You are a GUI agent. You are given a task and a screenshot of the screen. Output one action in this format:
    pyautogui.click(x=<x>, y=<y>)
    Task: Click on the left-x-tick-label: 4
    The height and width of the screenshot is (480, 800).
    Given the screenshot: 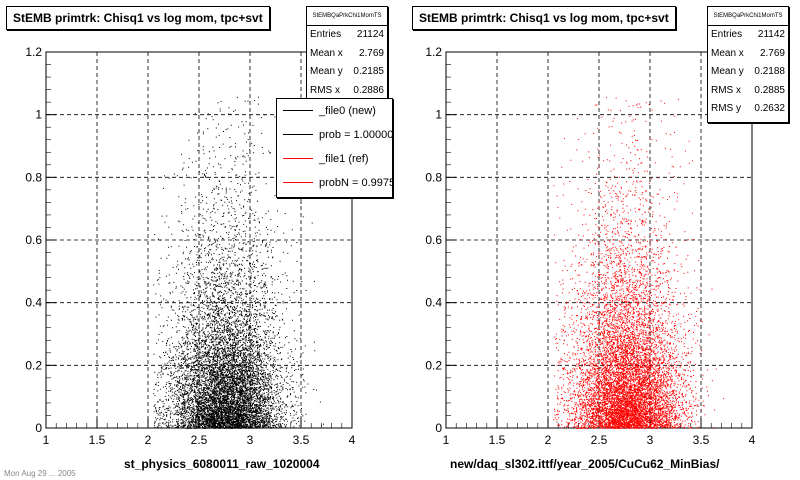 What is the action you would take?
    pyautogui.click(x=352, y=440)
    